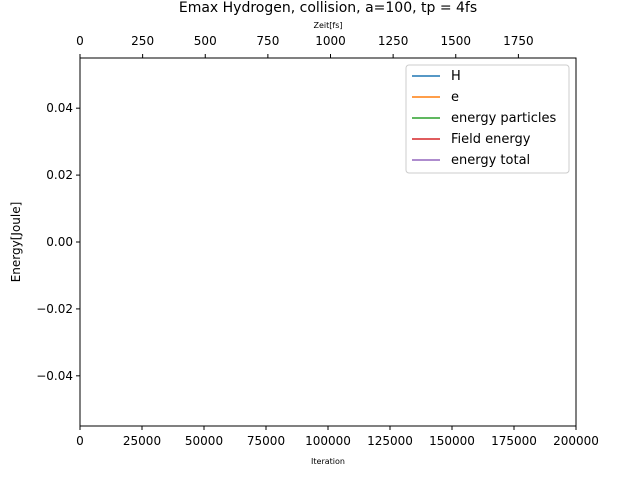 This screenshot has height=480, width=640. Describe the element at coordinates (328, 441) in the screenshot. I see `x-tick-label-4: 100000` at that location.